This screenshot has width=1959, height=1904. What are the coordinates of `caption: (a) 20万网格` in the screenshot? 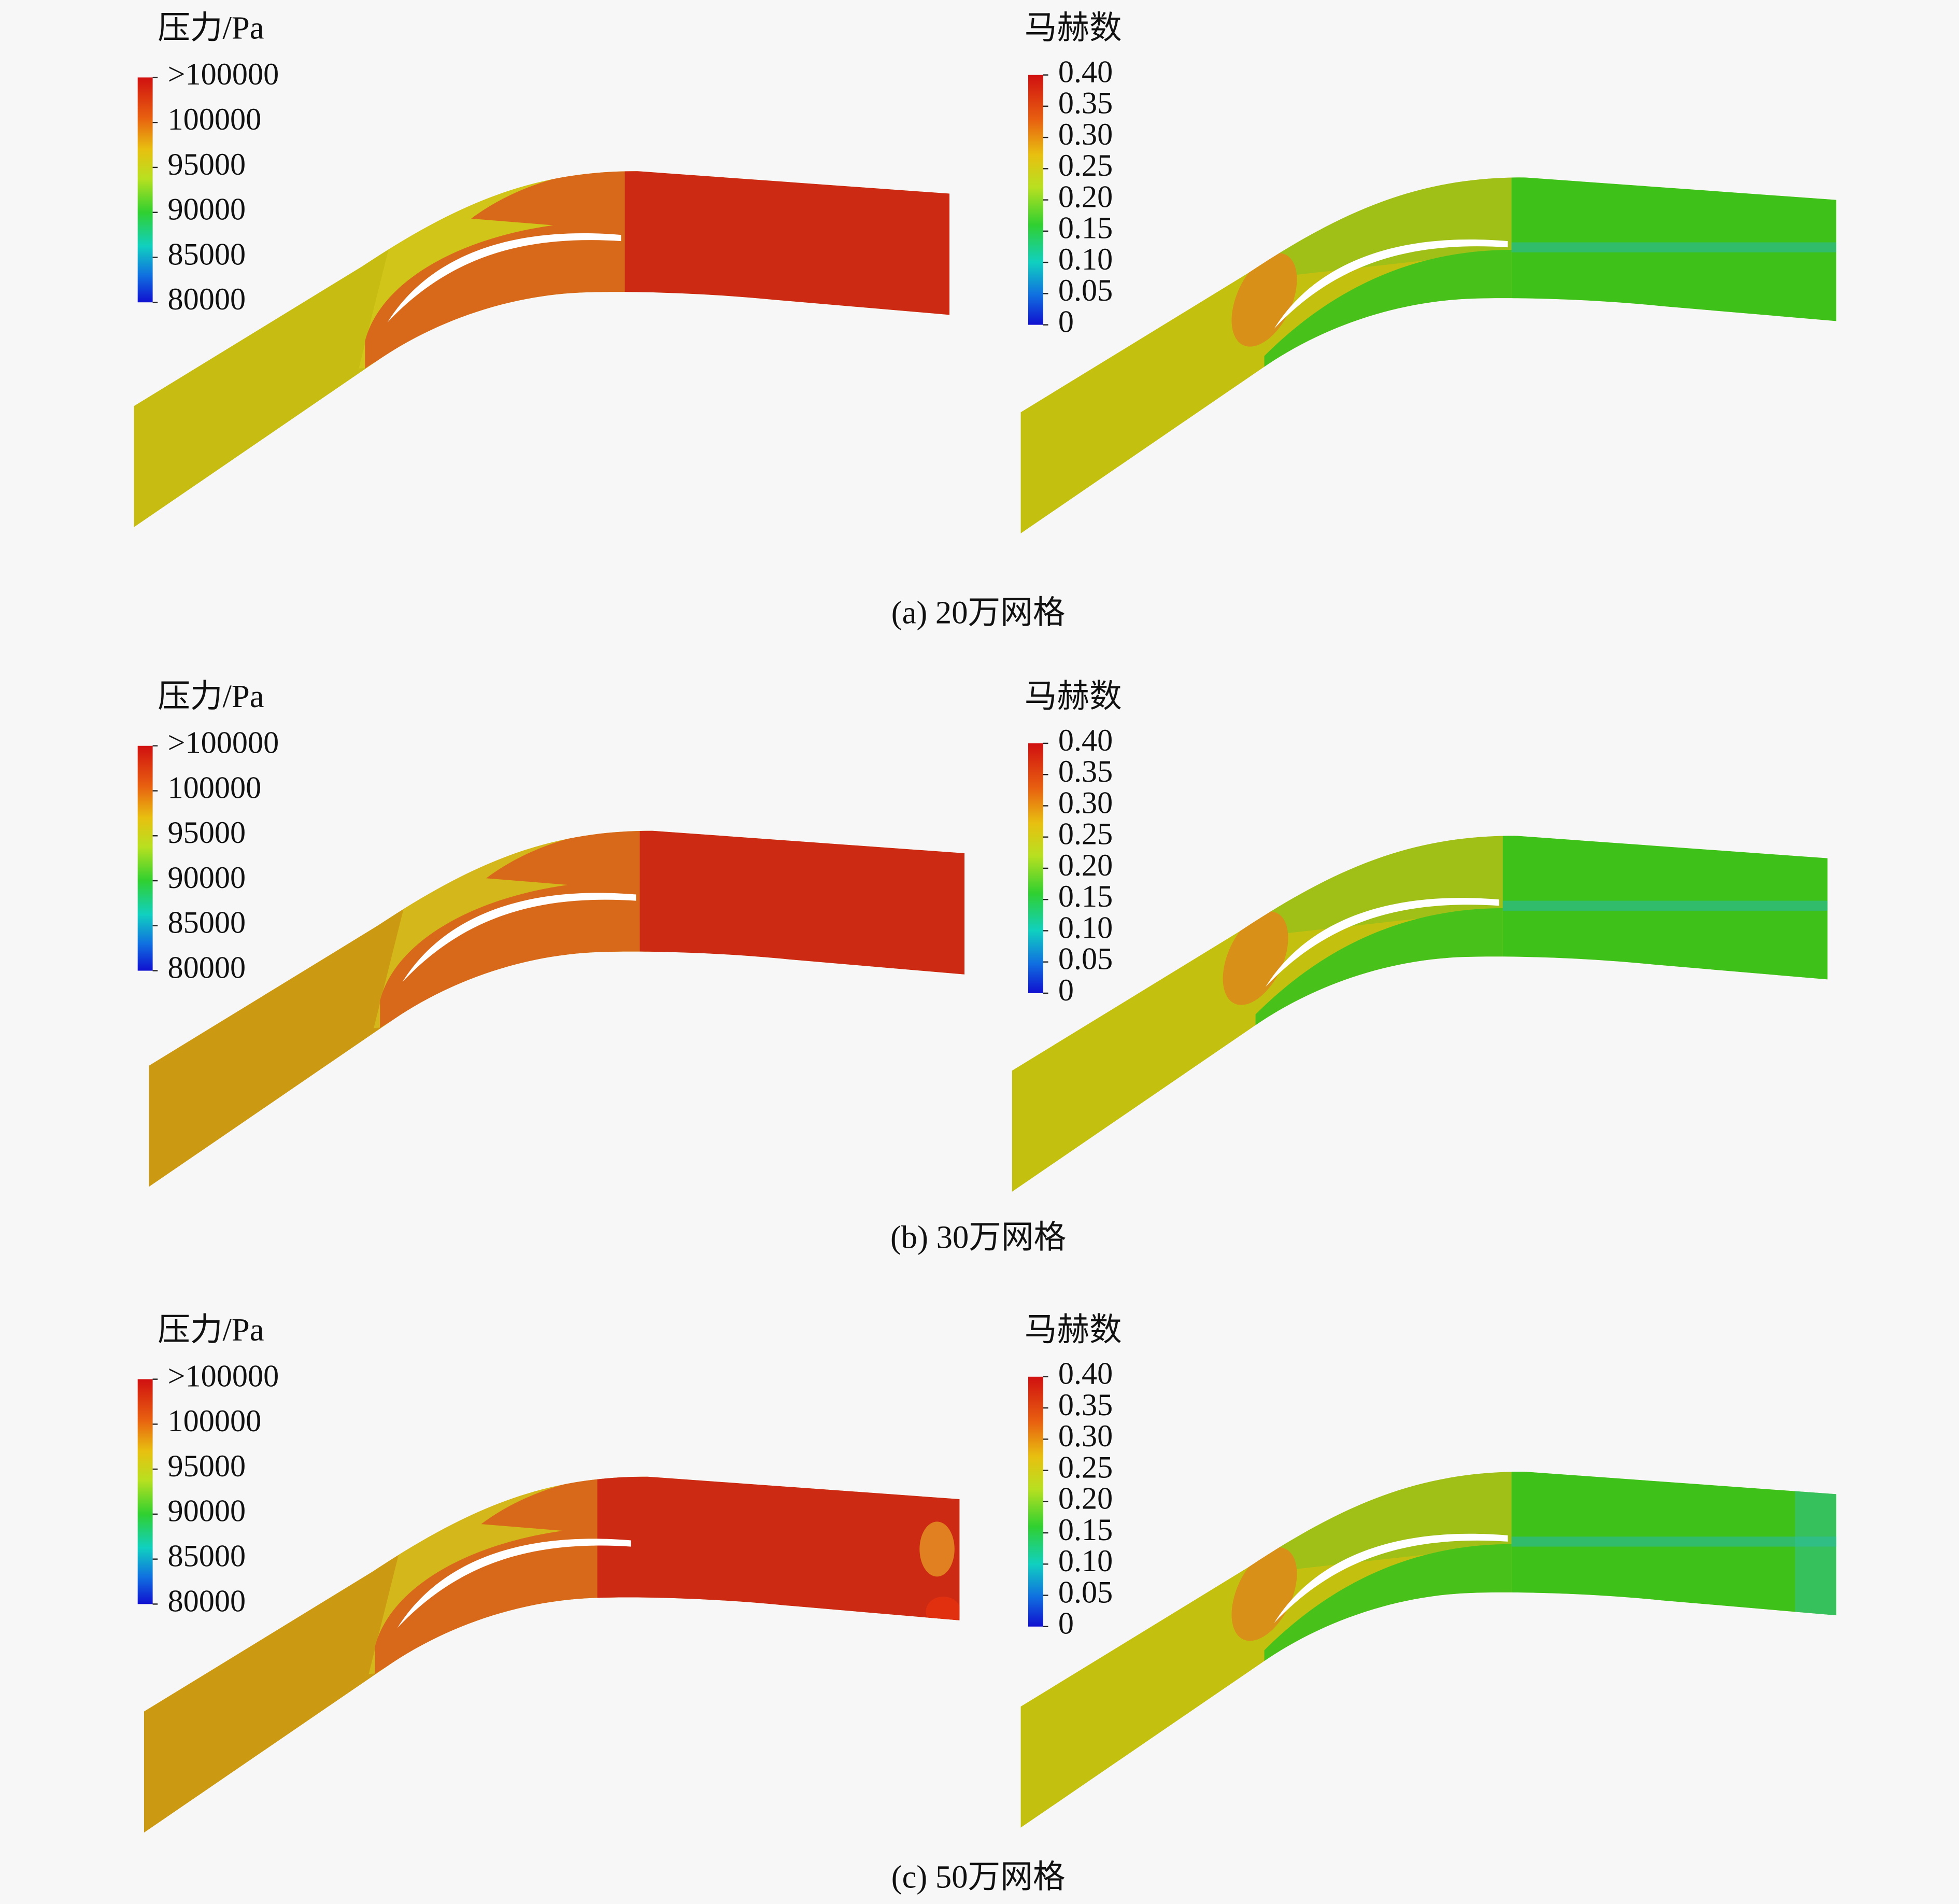 It's located at (979, 612).